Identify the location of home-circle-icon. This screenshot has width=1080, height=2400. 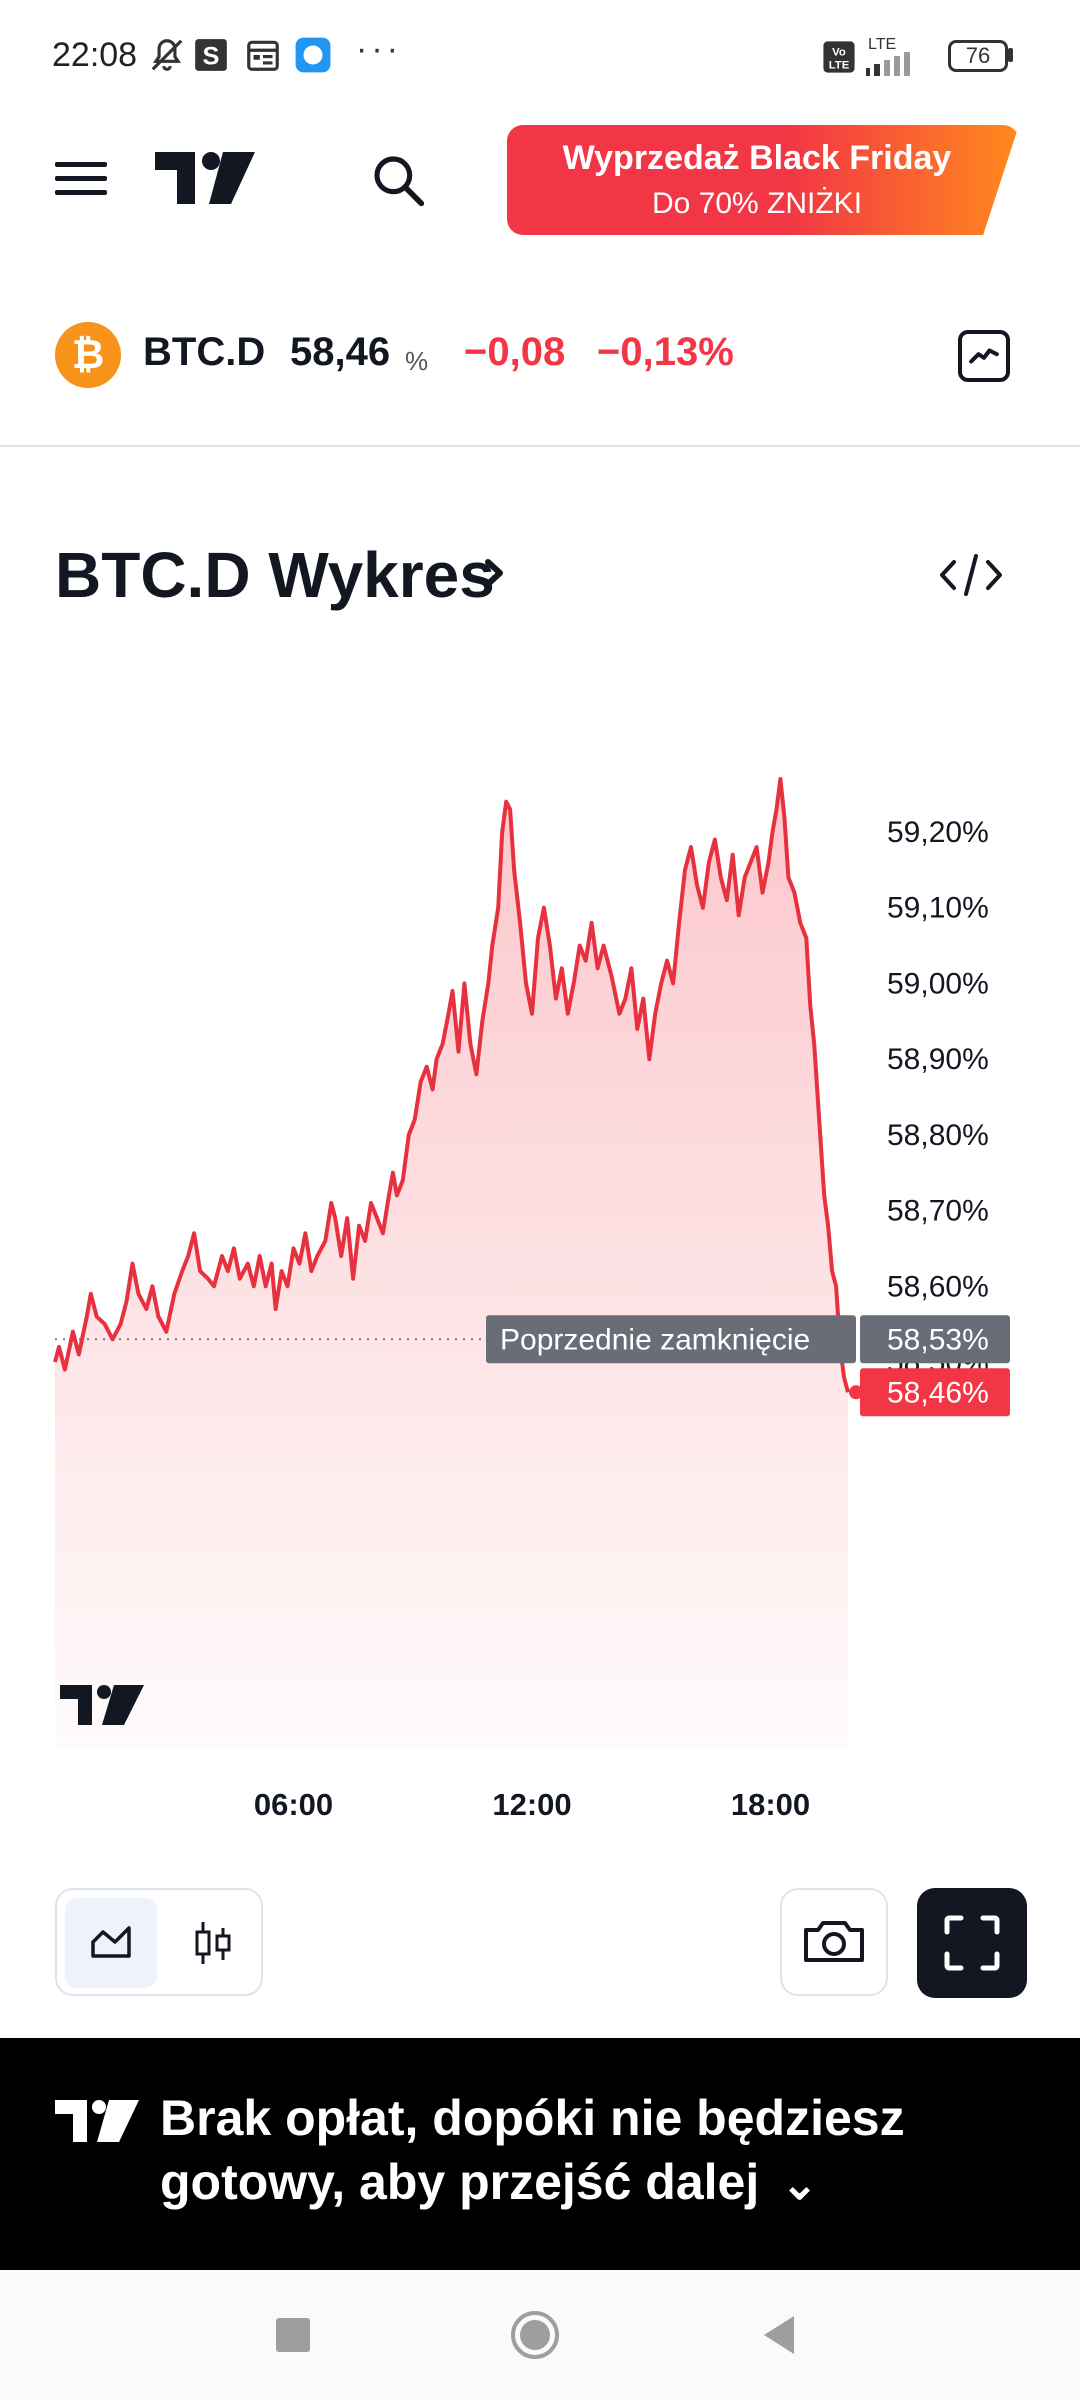
(535, 2335).